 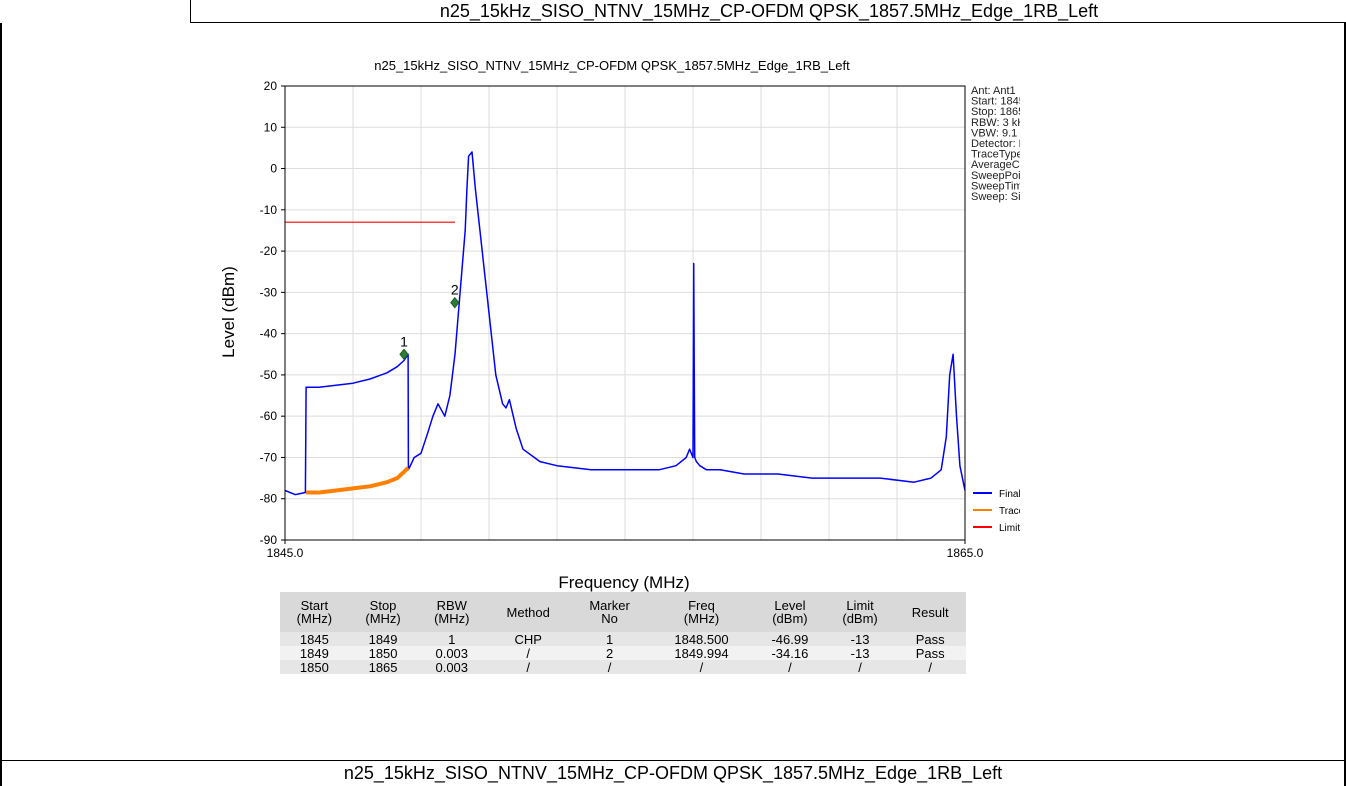 I want to click on table-cell: -34.16, so click(x=790, y=653).